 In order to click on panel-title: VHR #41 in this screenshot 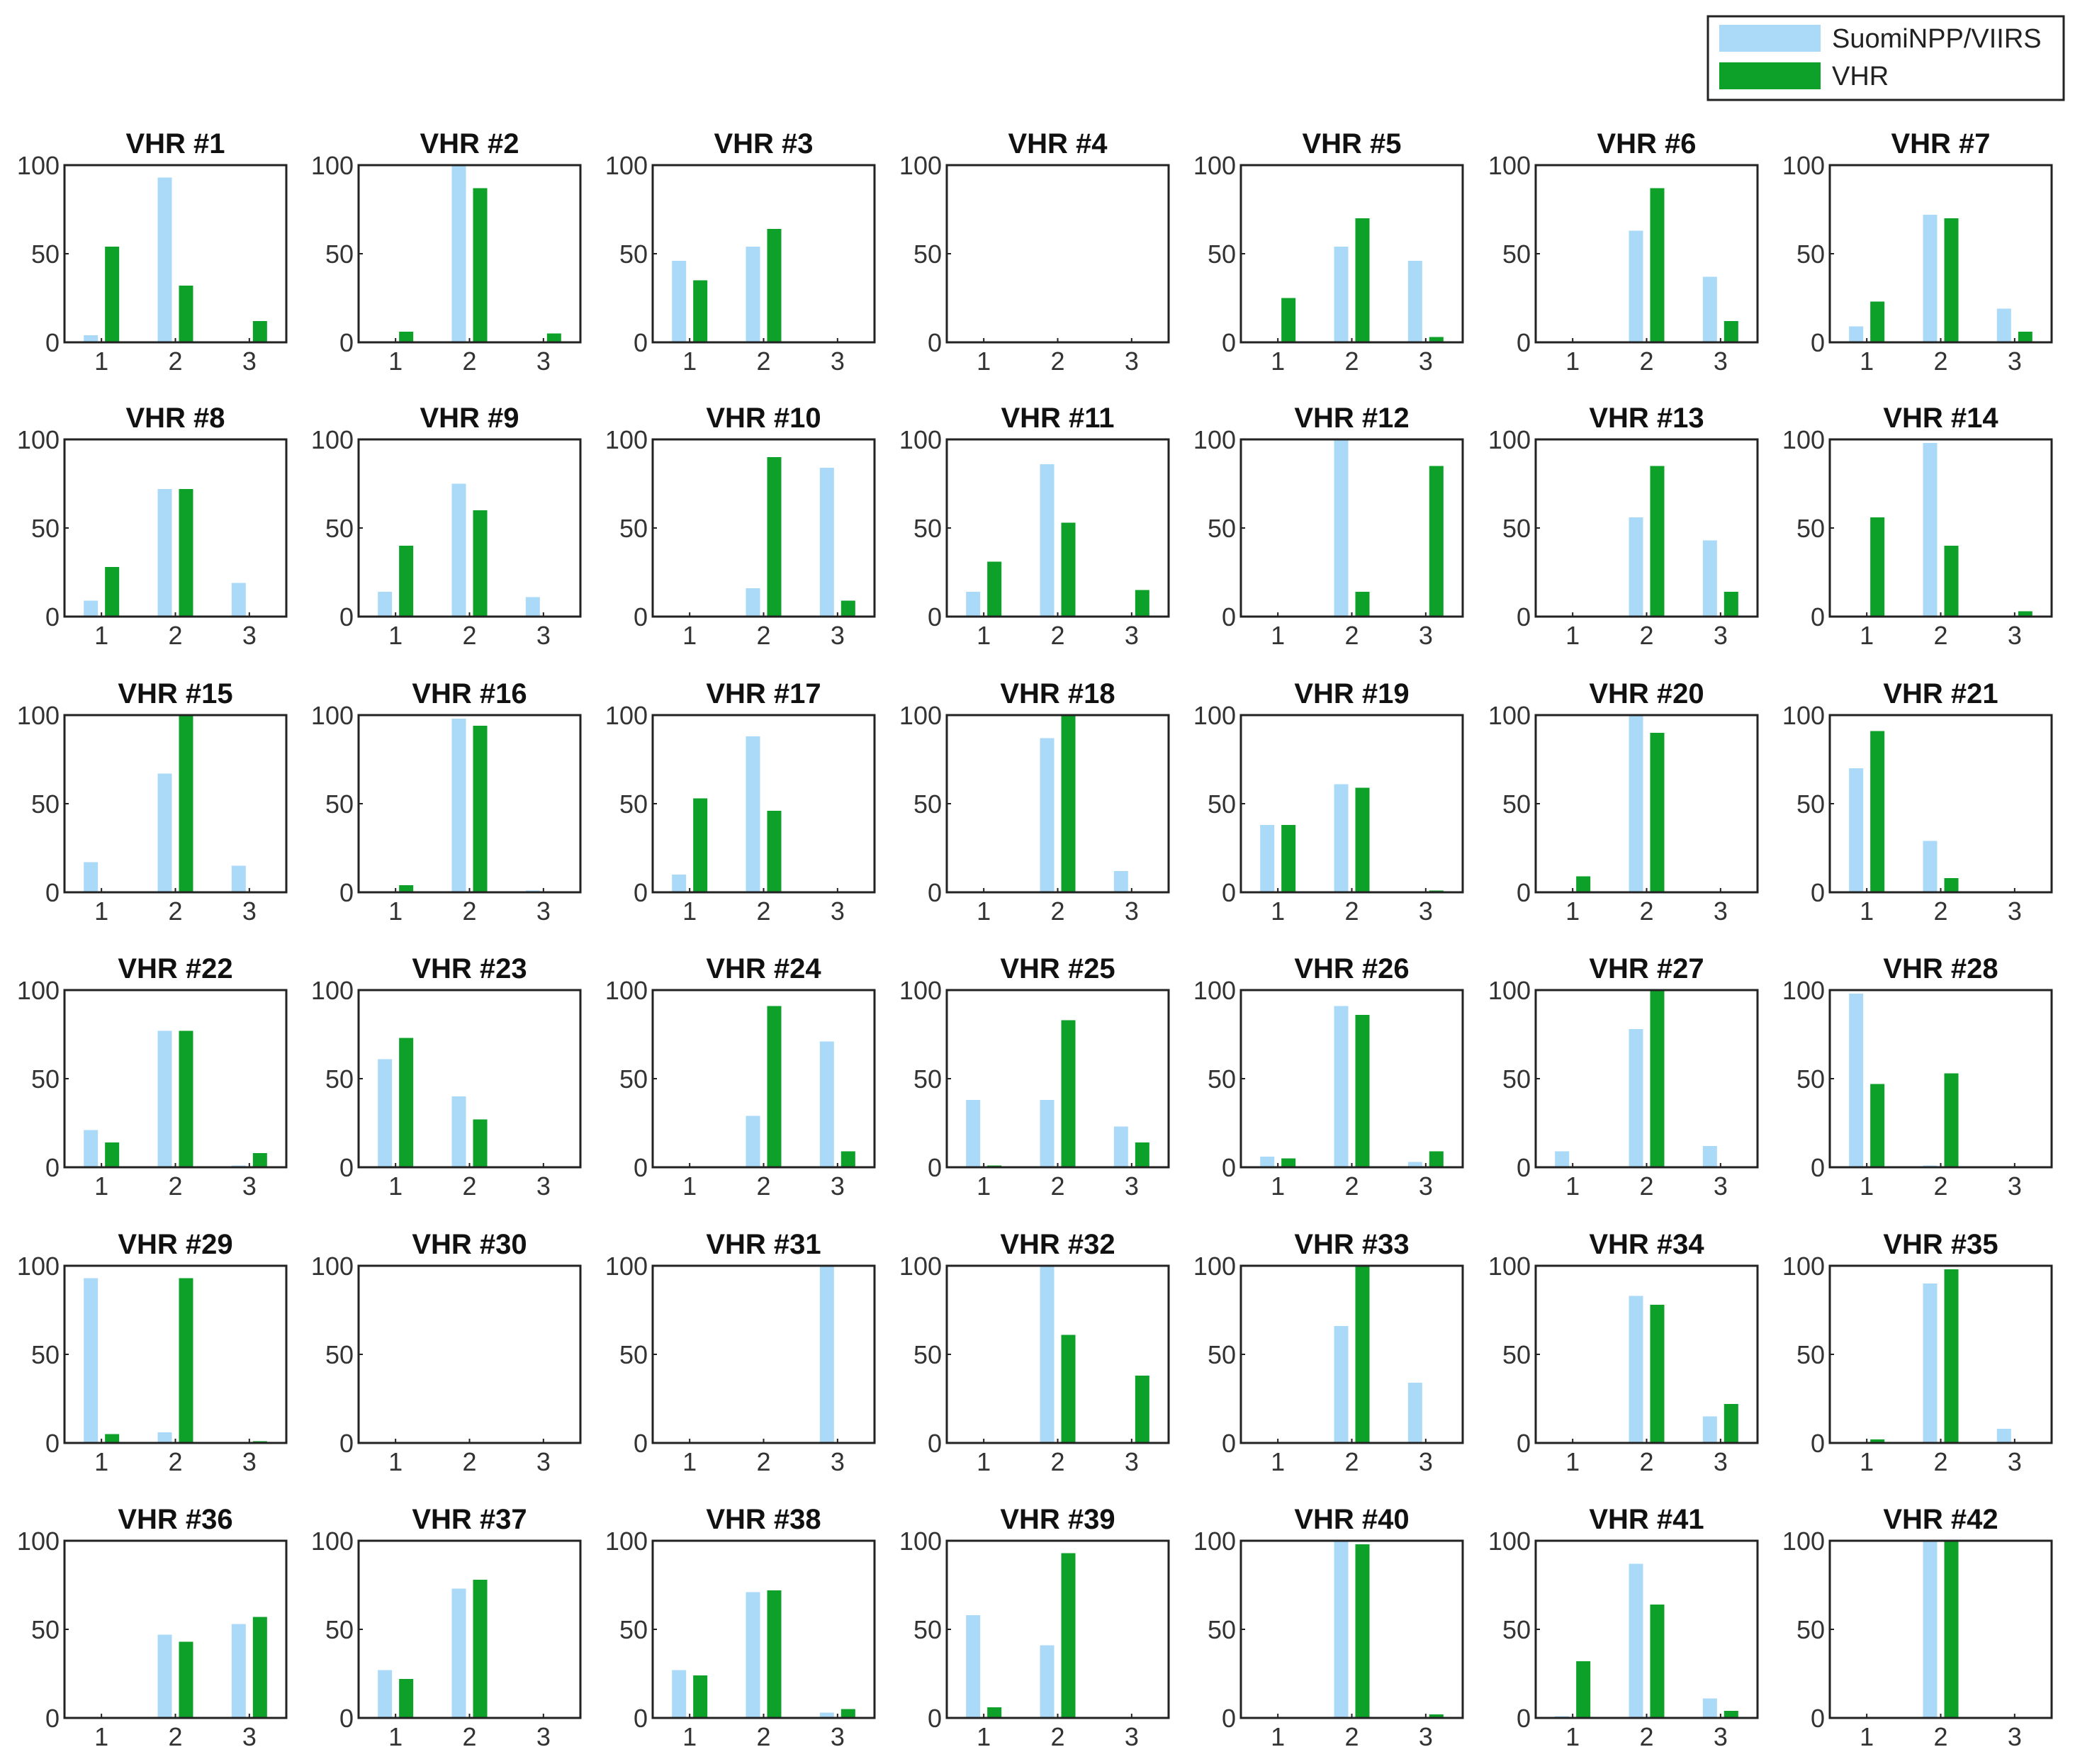, I will do `click(1646, 1519)`.